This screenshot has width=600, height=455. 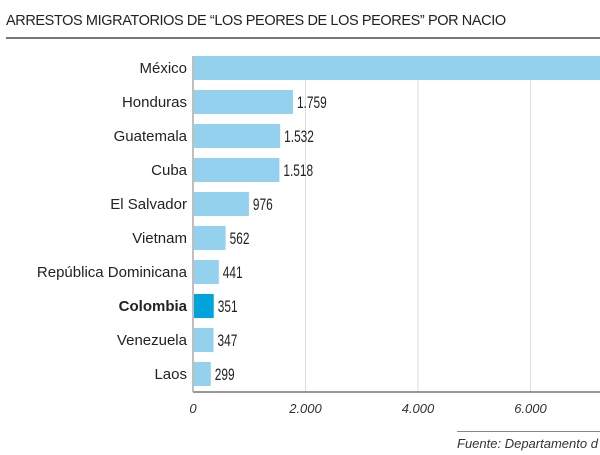 What do you see at coordinates (418, 408) in the screenshot?
I see `x-tick-label: 4.000` at bounding box center [418, 408].